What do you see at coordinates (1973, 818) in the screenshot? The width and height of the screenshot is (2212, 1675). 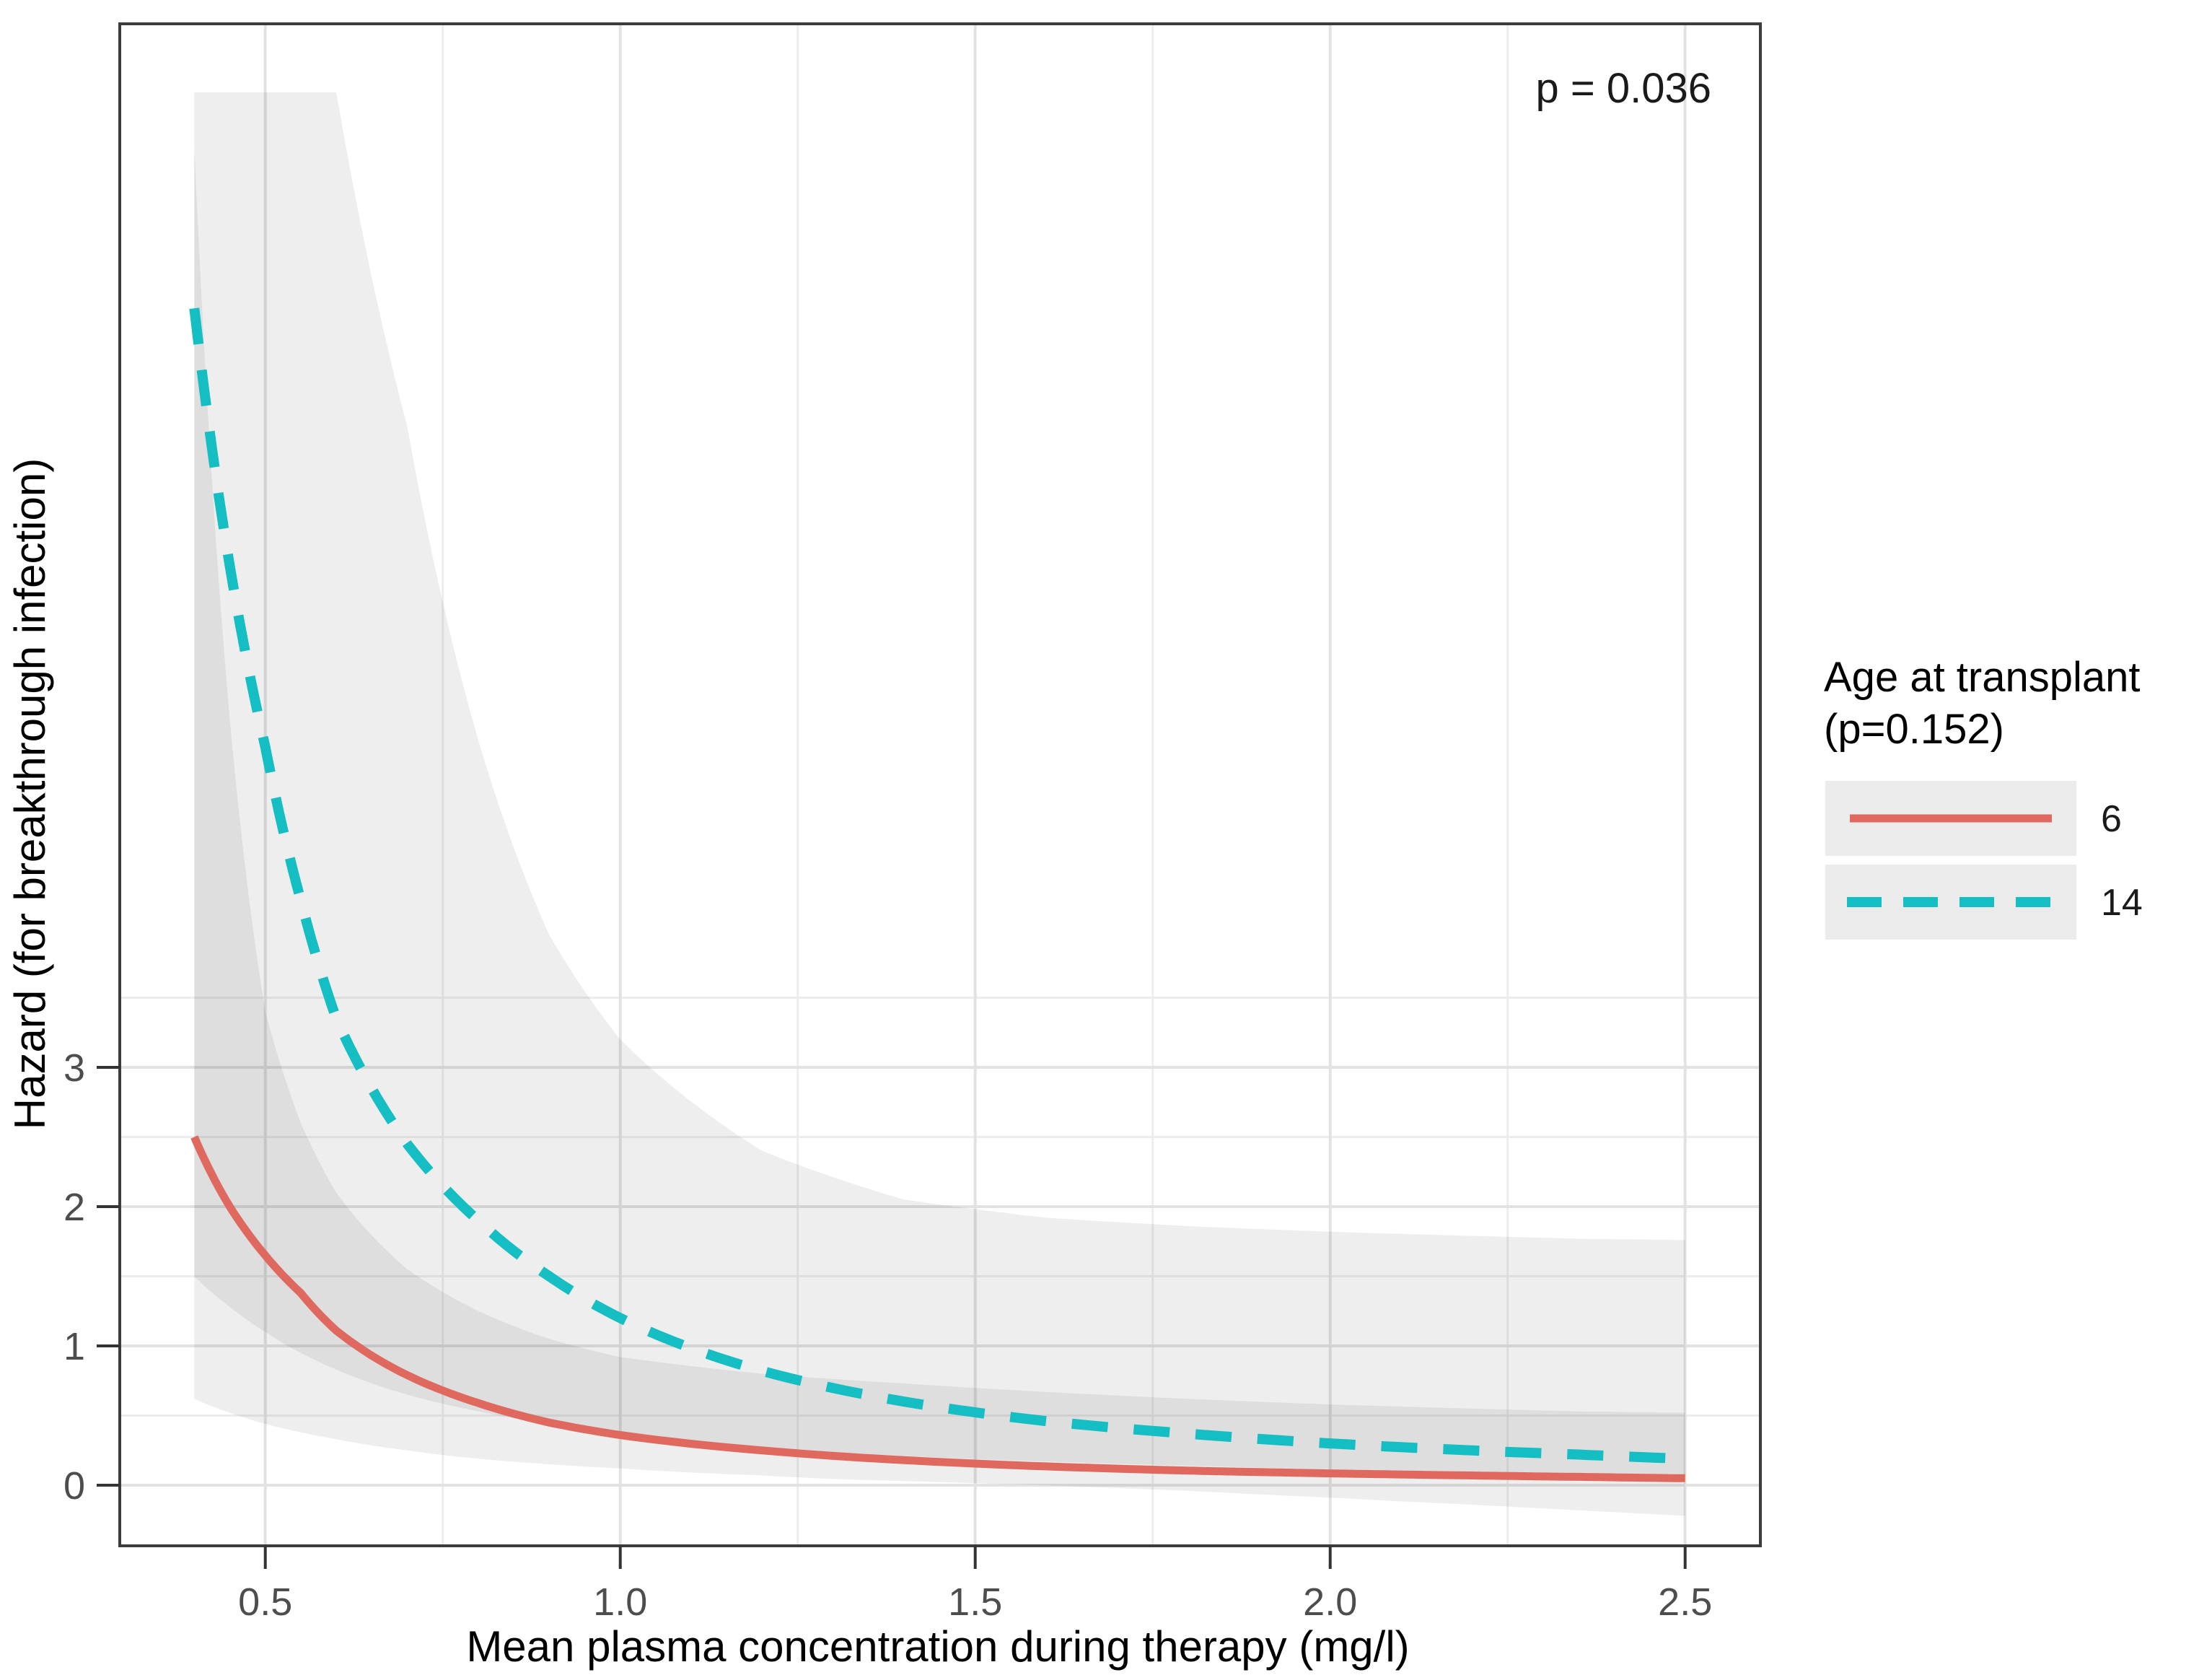 I see `legend-entry-age6: 6` at bounding box center [1973, 818].